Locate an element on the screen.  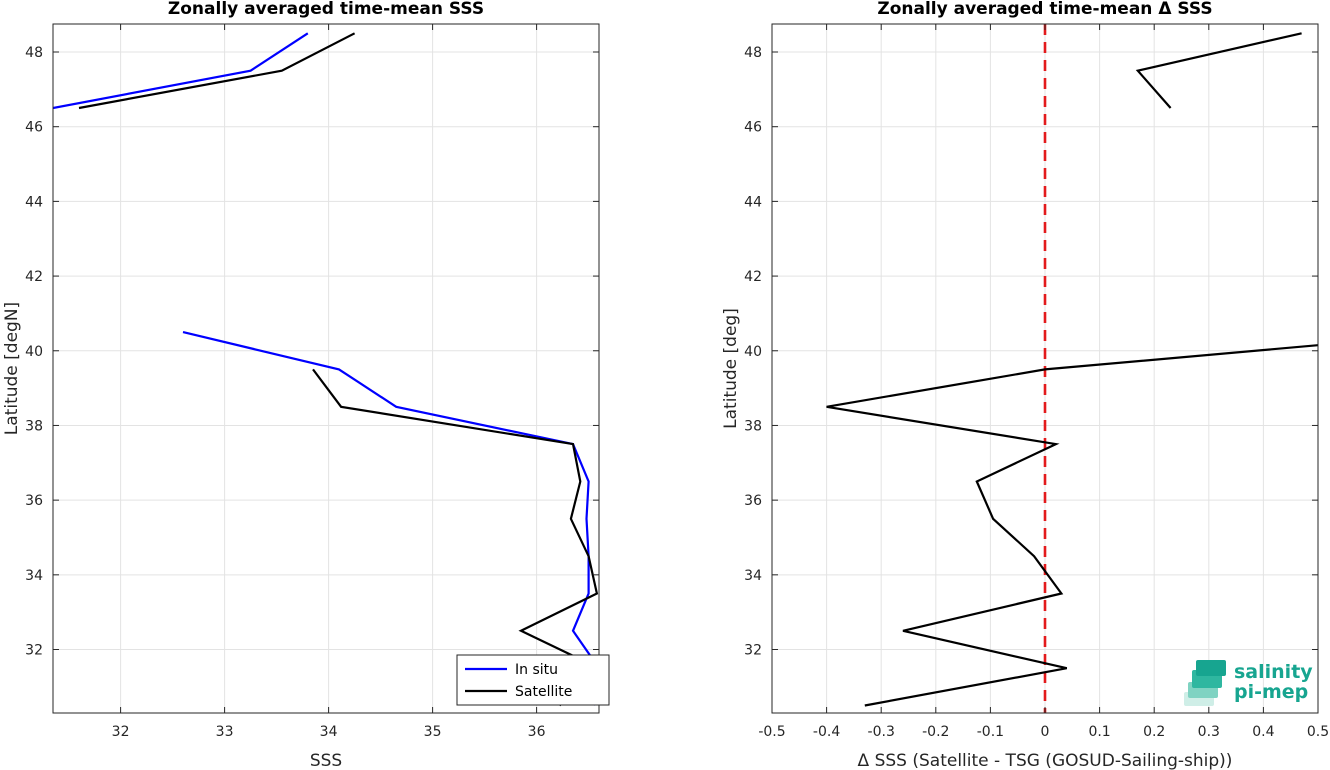
x-tick-label: -0.3 is located at coordinates (881, 732).